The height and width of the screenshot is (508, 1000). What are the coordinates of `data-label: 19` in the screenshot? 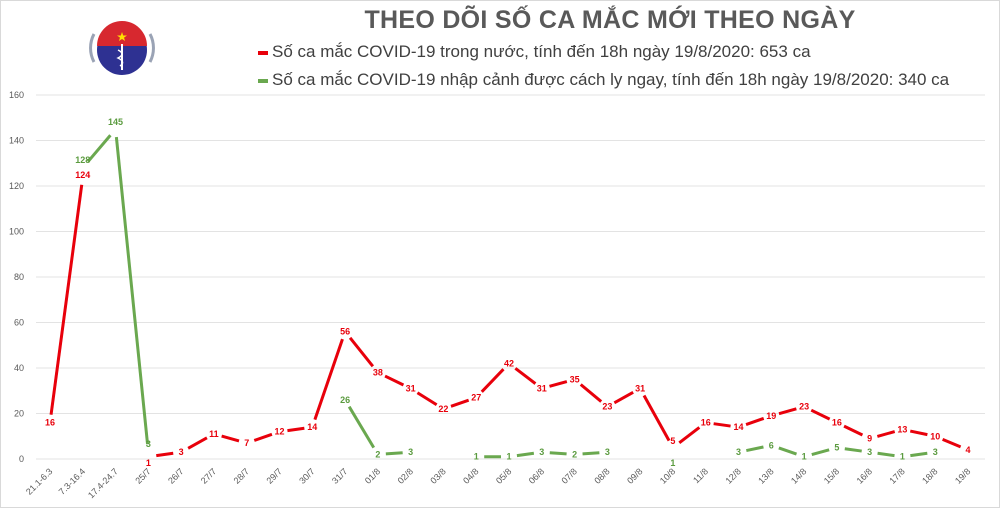 It's located at (771, 416).